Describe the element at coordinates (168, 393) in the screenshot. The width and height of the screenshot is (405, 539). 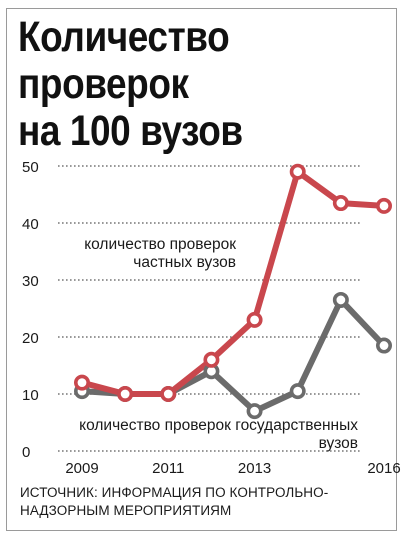
I see `private-point-2011` at that location.